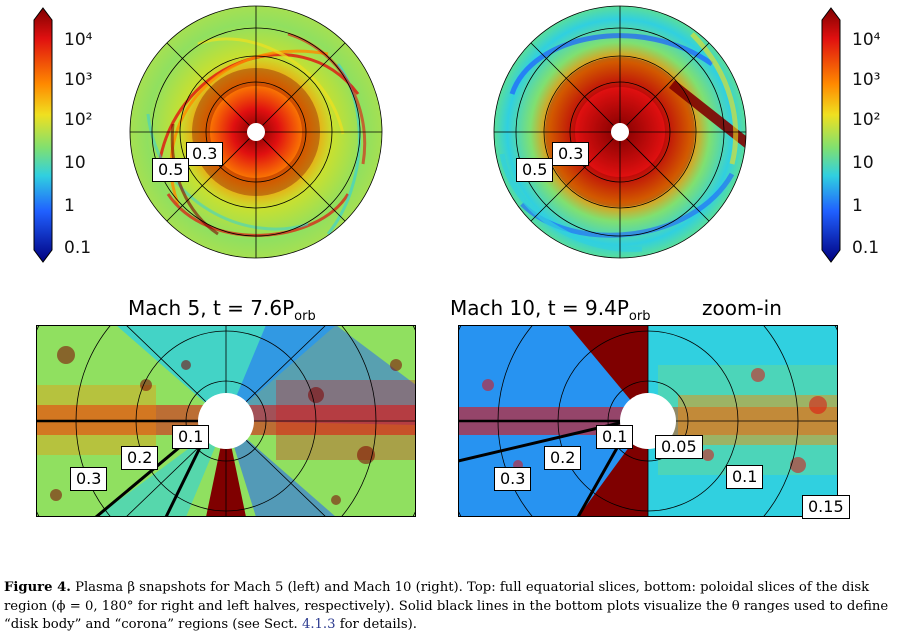 This screenshot has width=916, height=641. I want to click on bottom-right-label-right-0p1: 0.1, so click(745, 477).